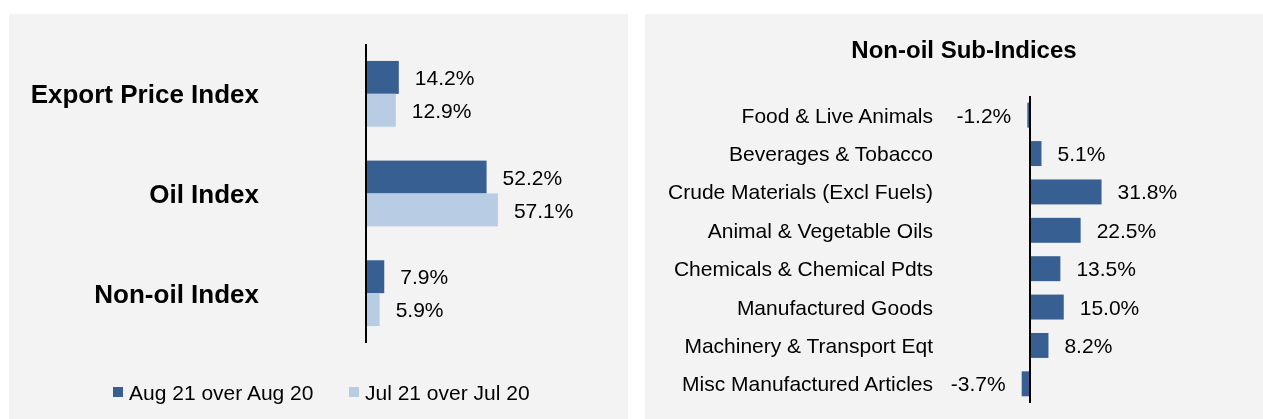 Image resolution: width=1263 pixels, height=419 pixels. I want to click on data-label: -3.7%, so click(978, 384).